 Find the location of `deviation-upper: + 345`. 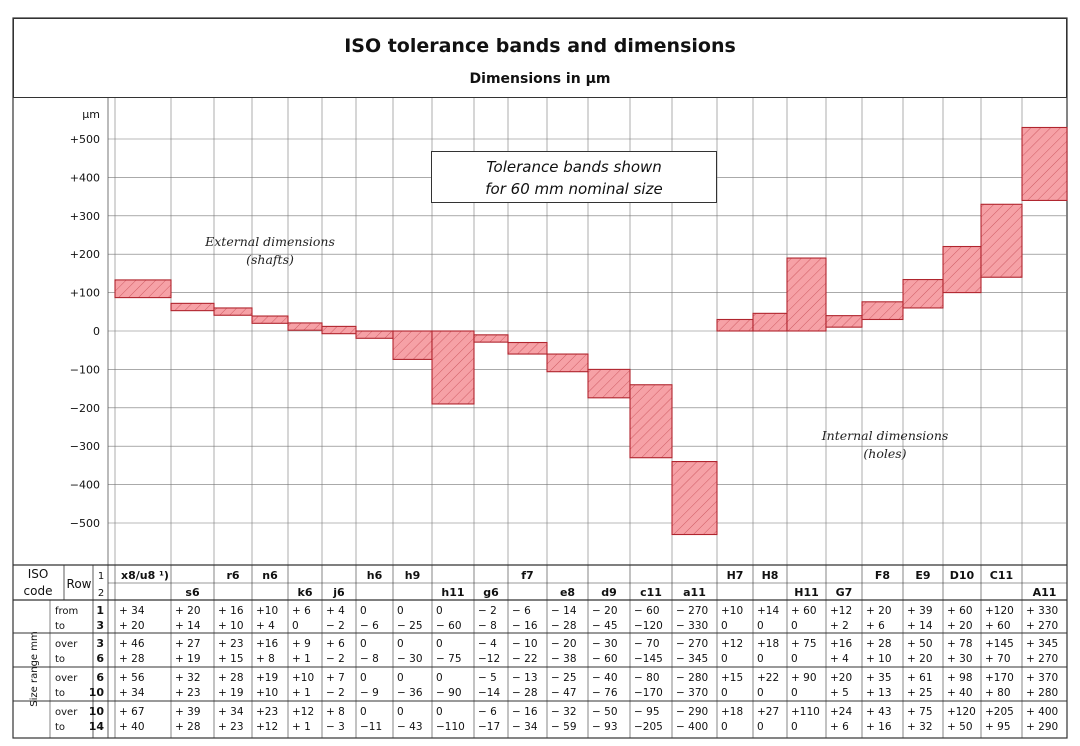

deviation-upper: + 345 is located at coordinates (1042, 644).